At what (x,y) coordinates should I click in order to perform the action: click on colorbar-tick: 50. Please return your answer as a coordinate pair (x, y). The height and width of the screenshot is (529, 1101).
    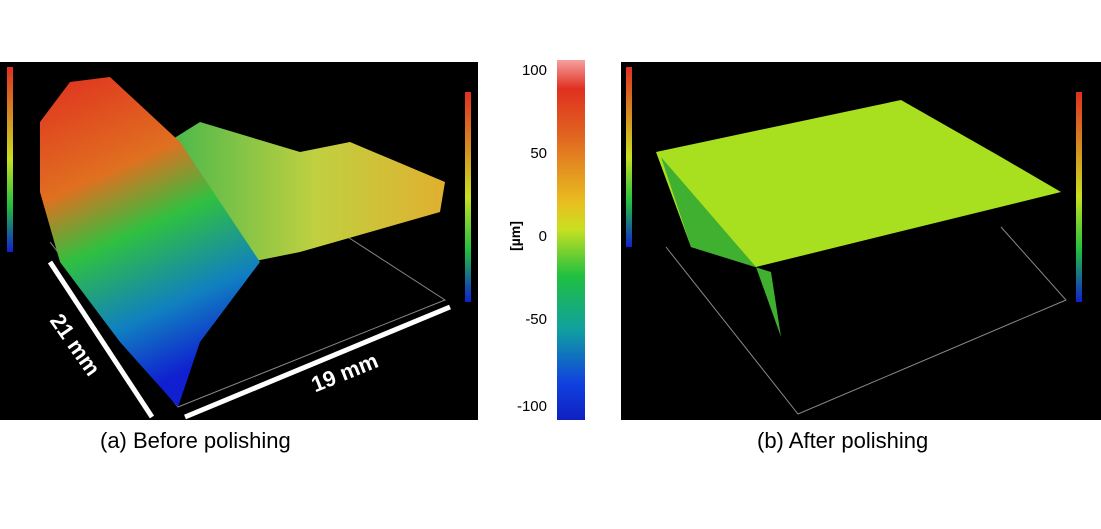
    Looking at the image, I should click on (538, 153).